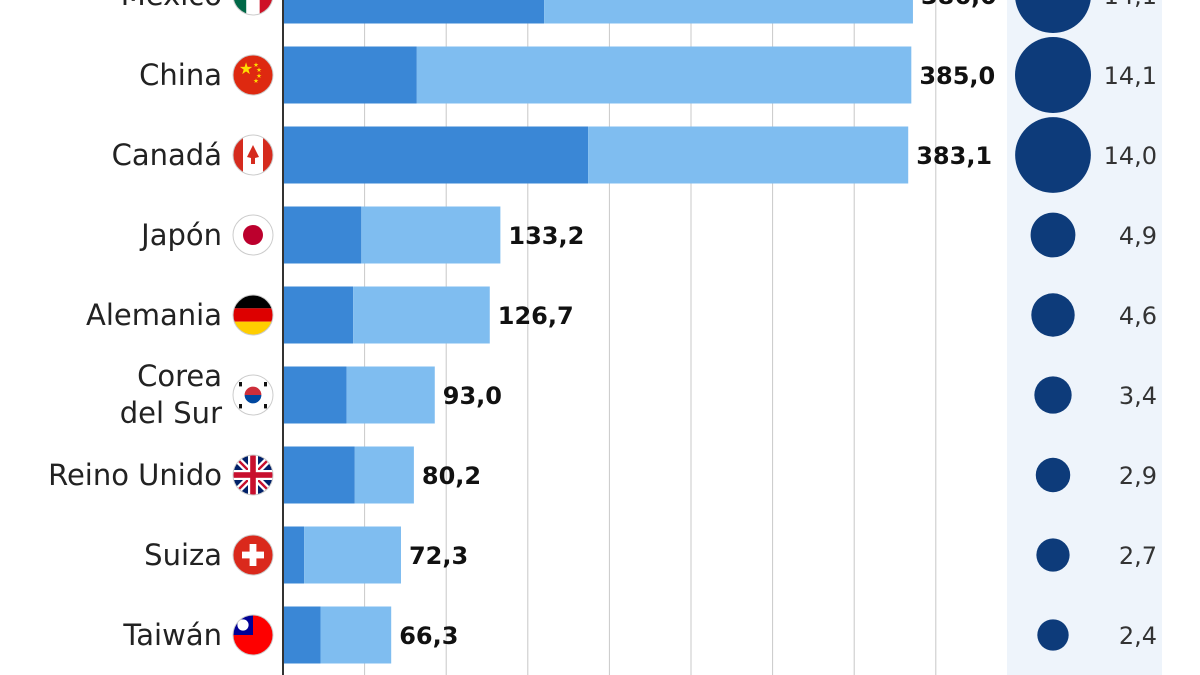 The width and height of the screenshot is (1200, 675). What do you see at coordinates (167, 155) in the screenshot?
I see `country-label: Canadá` at bounding box center [167, 155].